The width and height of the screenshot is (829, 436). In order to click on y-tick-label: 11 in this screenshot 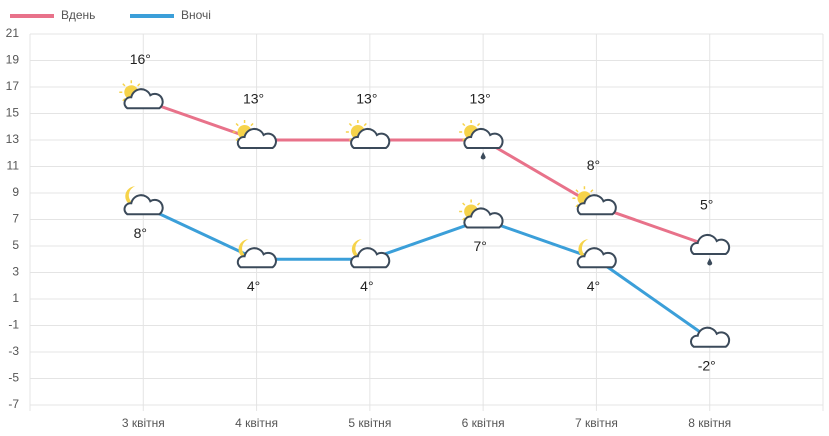, I will do `click(13, 166)`.